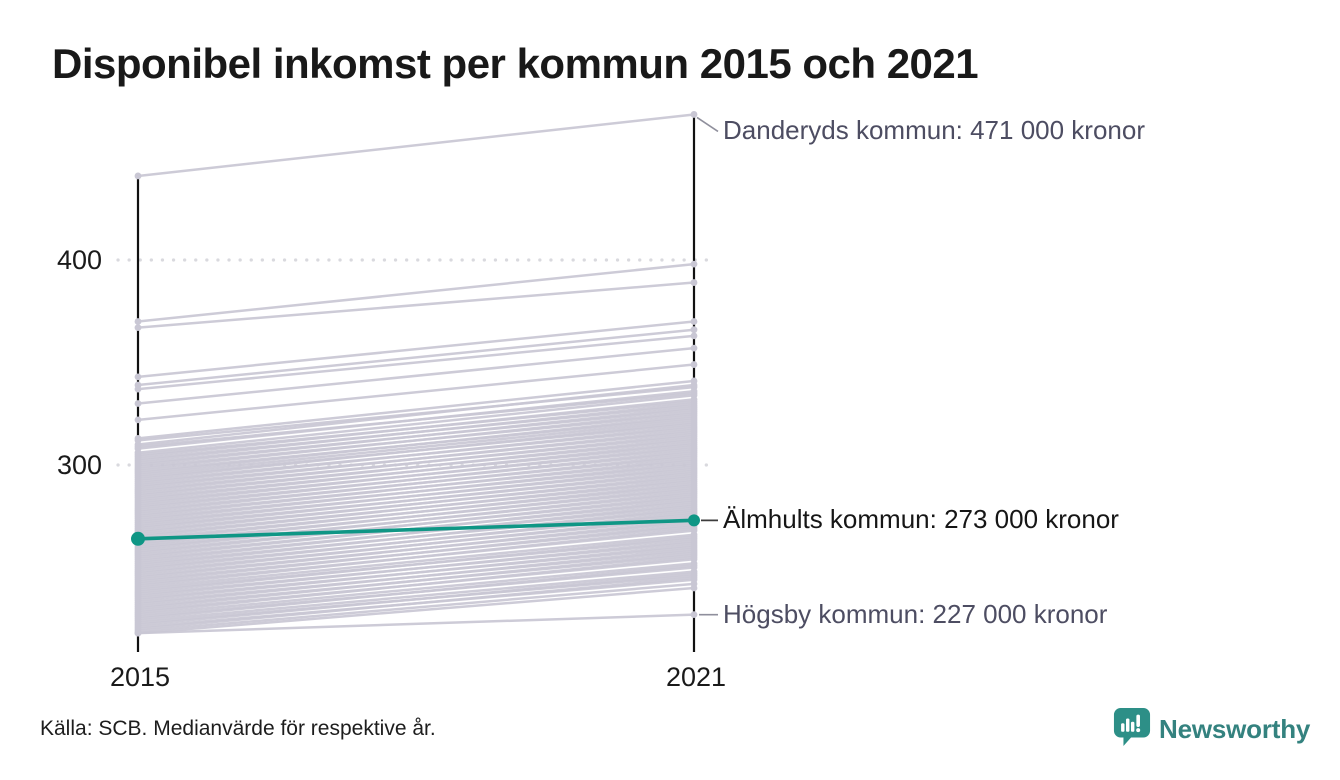 The width and height of the screenshot is (1340, 780). I want to click on highlight-dot-2015, so click(138, 538).